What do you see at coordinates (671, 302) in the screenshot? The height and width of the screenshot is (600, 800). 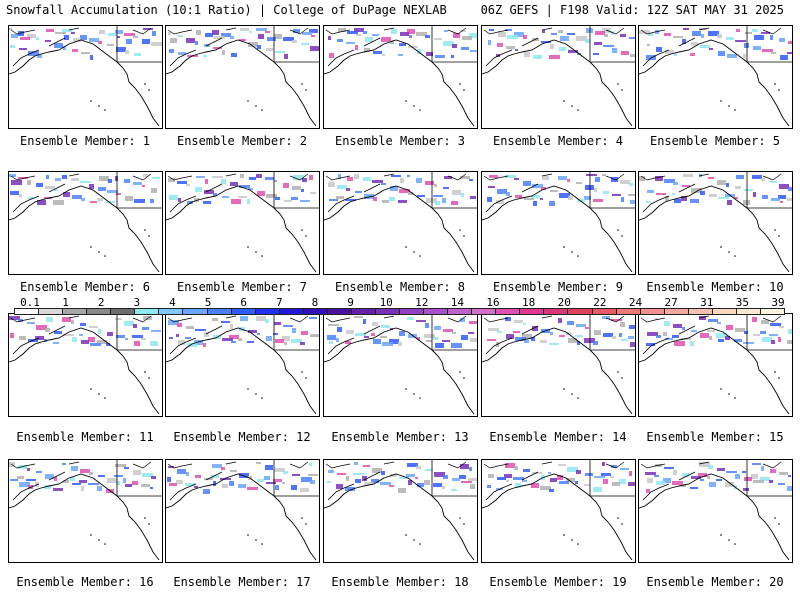 I see `colorbar-tick-label: 27` at bounding box center [671, 302].